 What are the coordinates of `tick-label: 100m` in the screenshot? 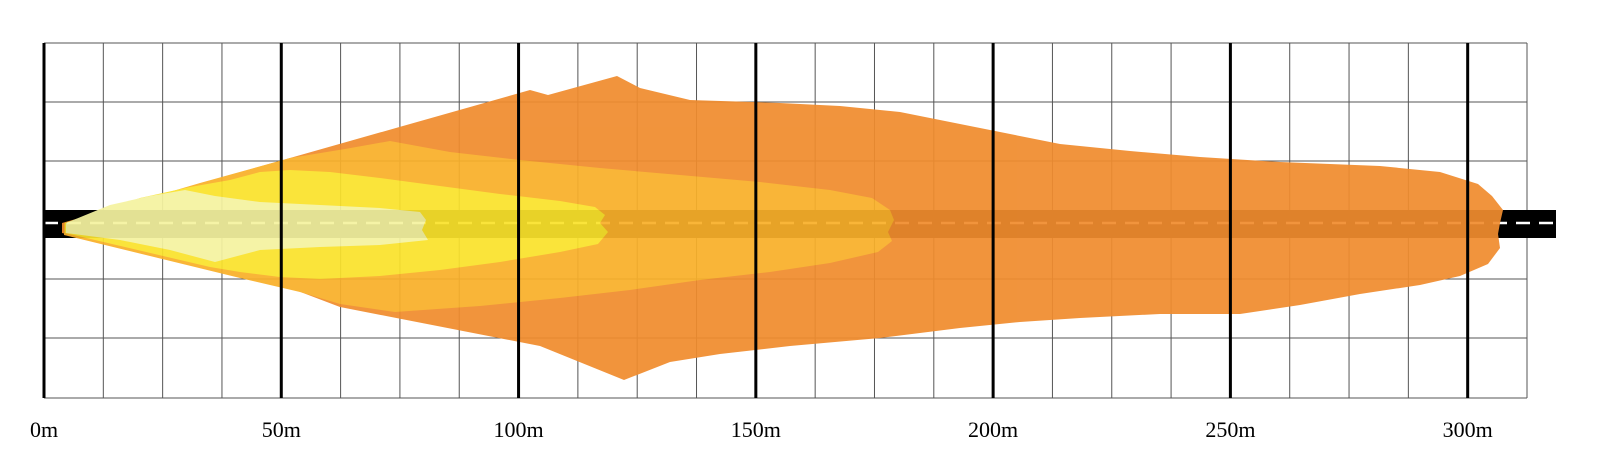 It's located at (518, 429).